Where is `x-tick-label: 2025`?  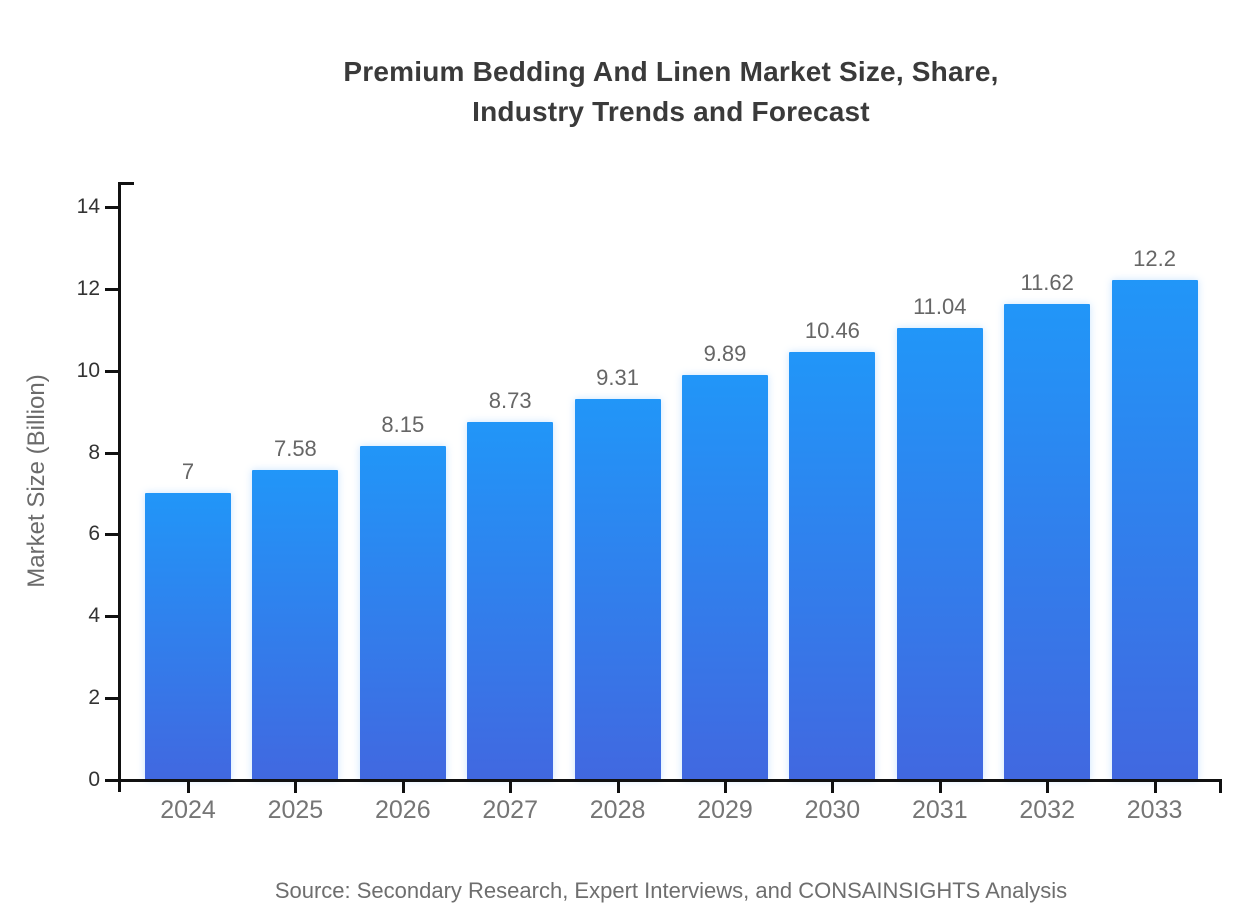
x-tick-label: 2025 is located at coordinates (295, 810).